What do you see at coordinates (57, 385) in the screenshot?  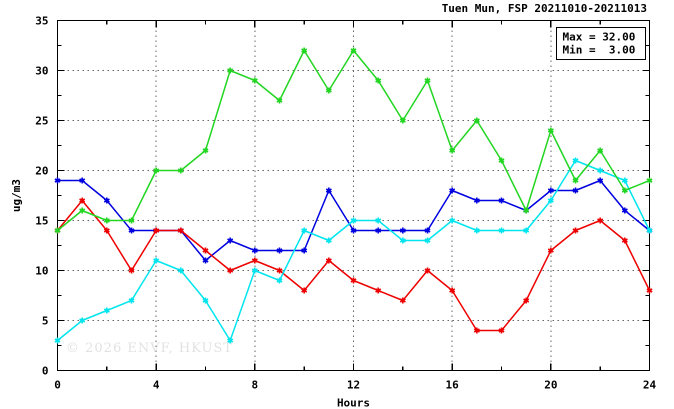 I see `x-axis-tick-label: 0` at bounding box center [57, 385].